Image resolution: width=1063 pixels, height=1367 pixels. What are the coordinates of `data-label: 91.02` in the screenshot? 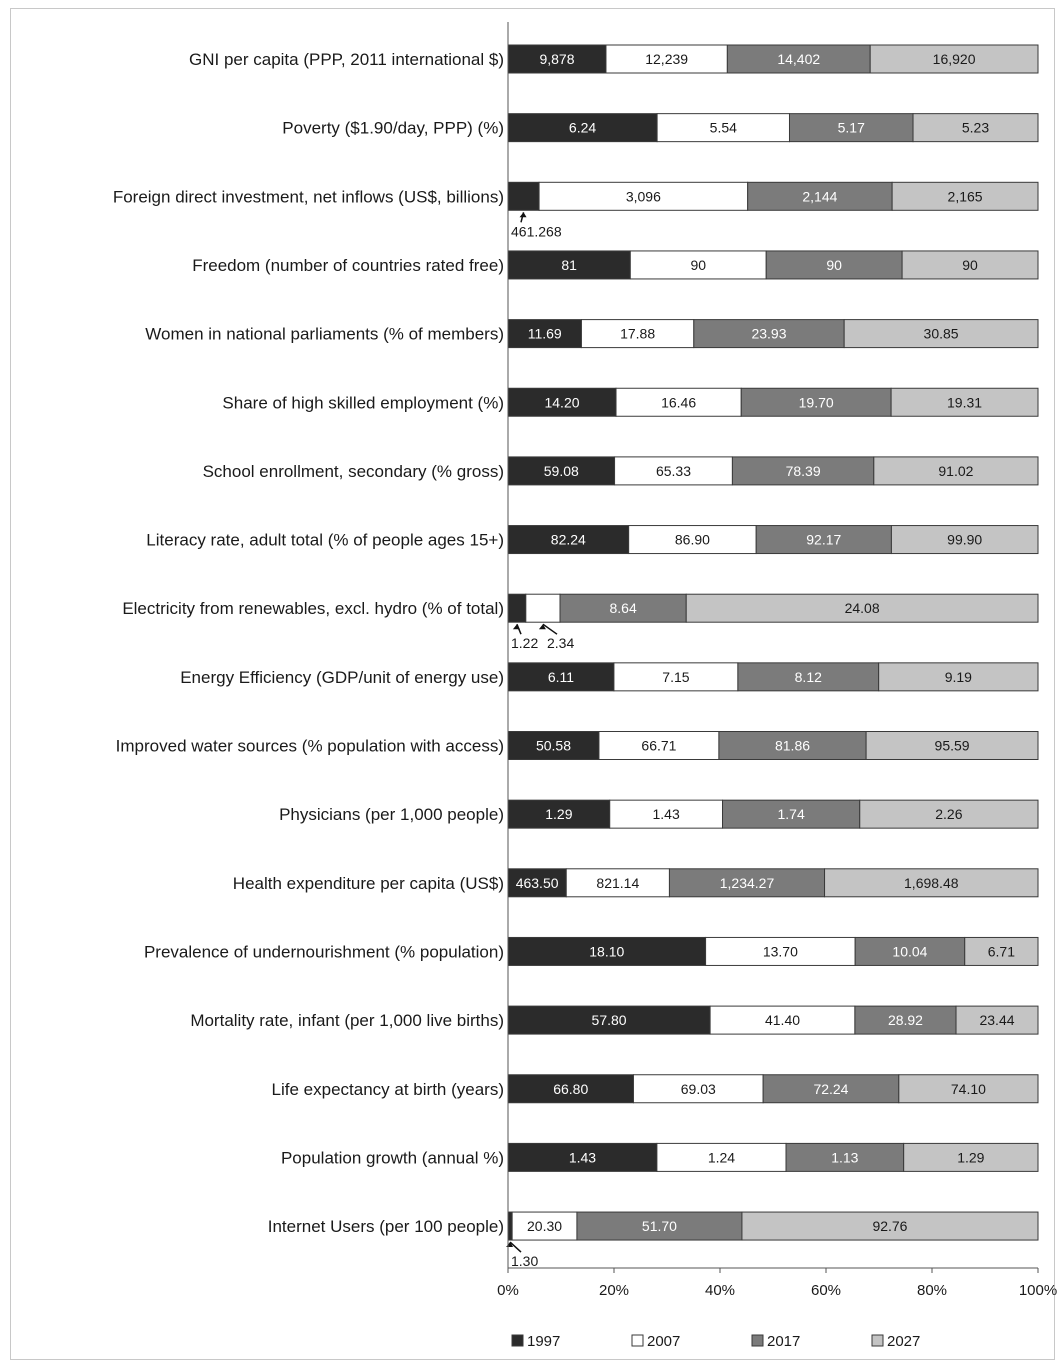 It's located at (955, 471).